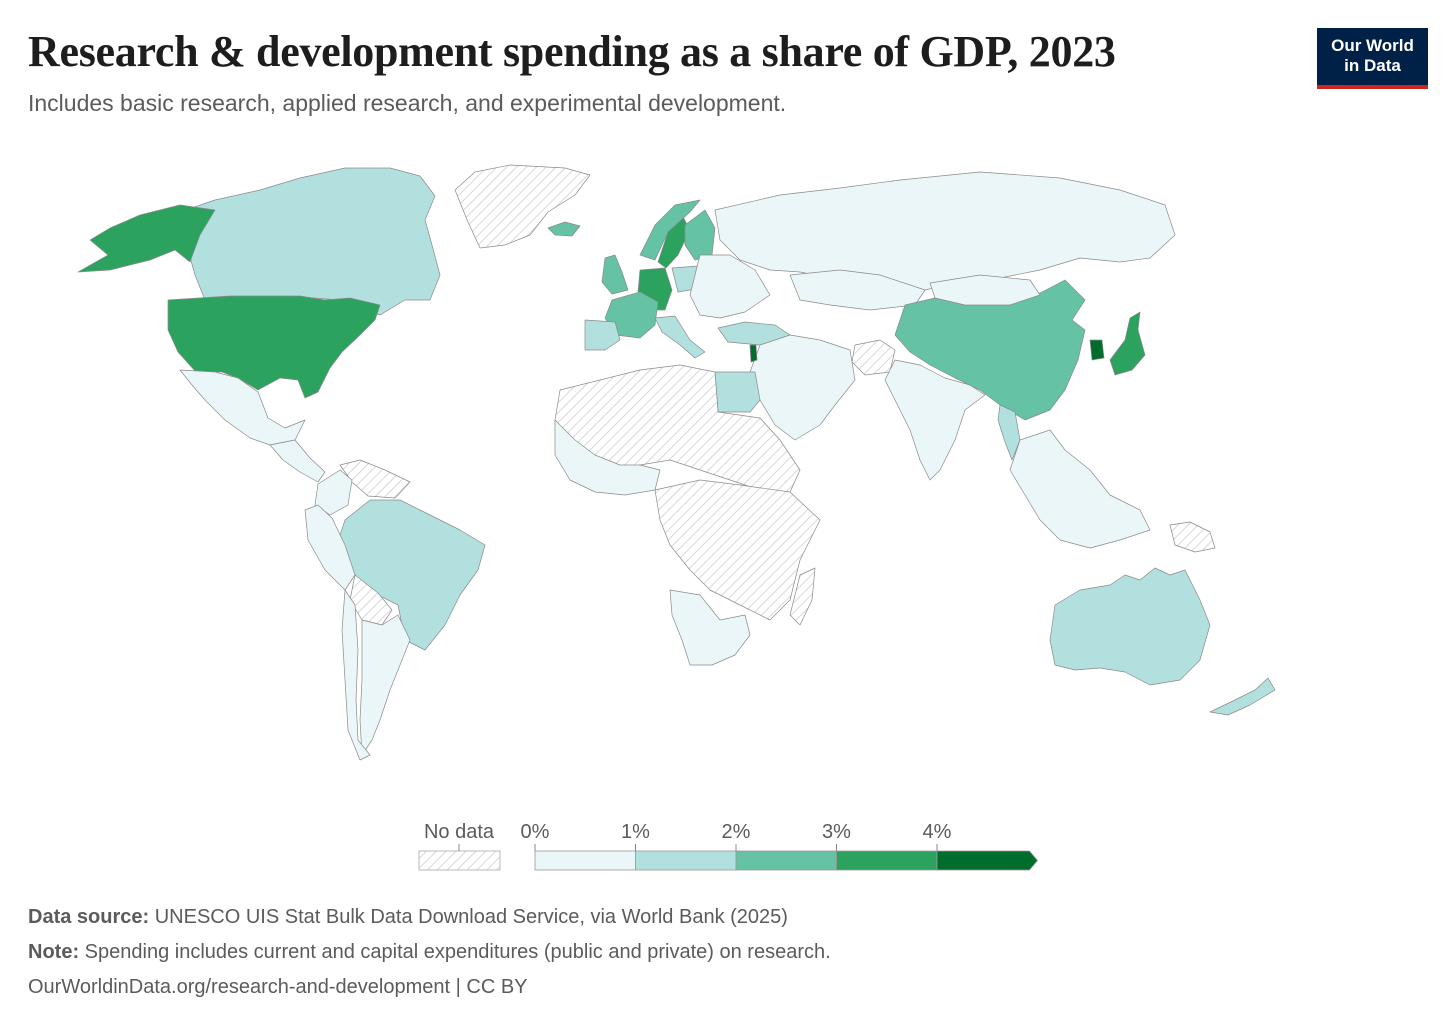 The height and width of the screenshot is (1028, 1456). I want to click on region-papua-new-guinea: Papua New Guinea, so click(1192, 537).